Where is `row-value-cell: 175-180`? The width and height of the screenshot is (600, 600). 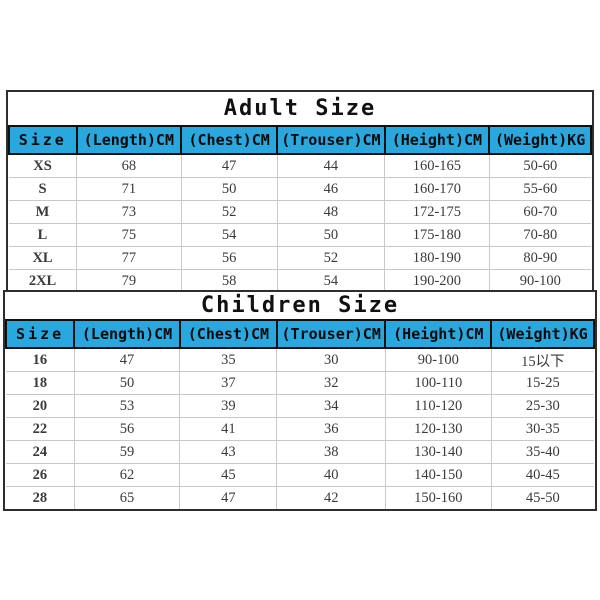
row-value-cell: 175-180 is located at coordinates (437, 235).